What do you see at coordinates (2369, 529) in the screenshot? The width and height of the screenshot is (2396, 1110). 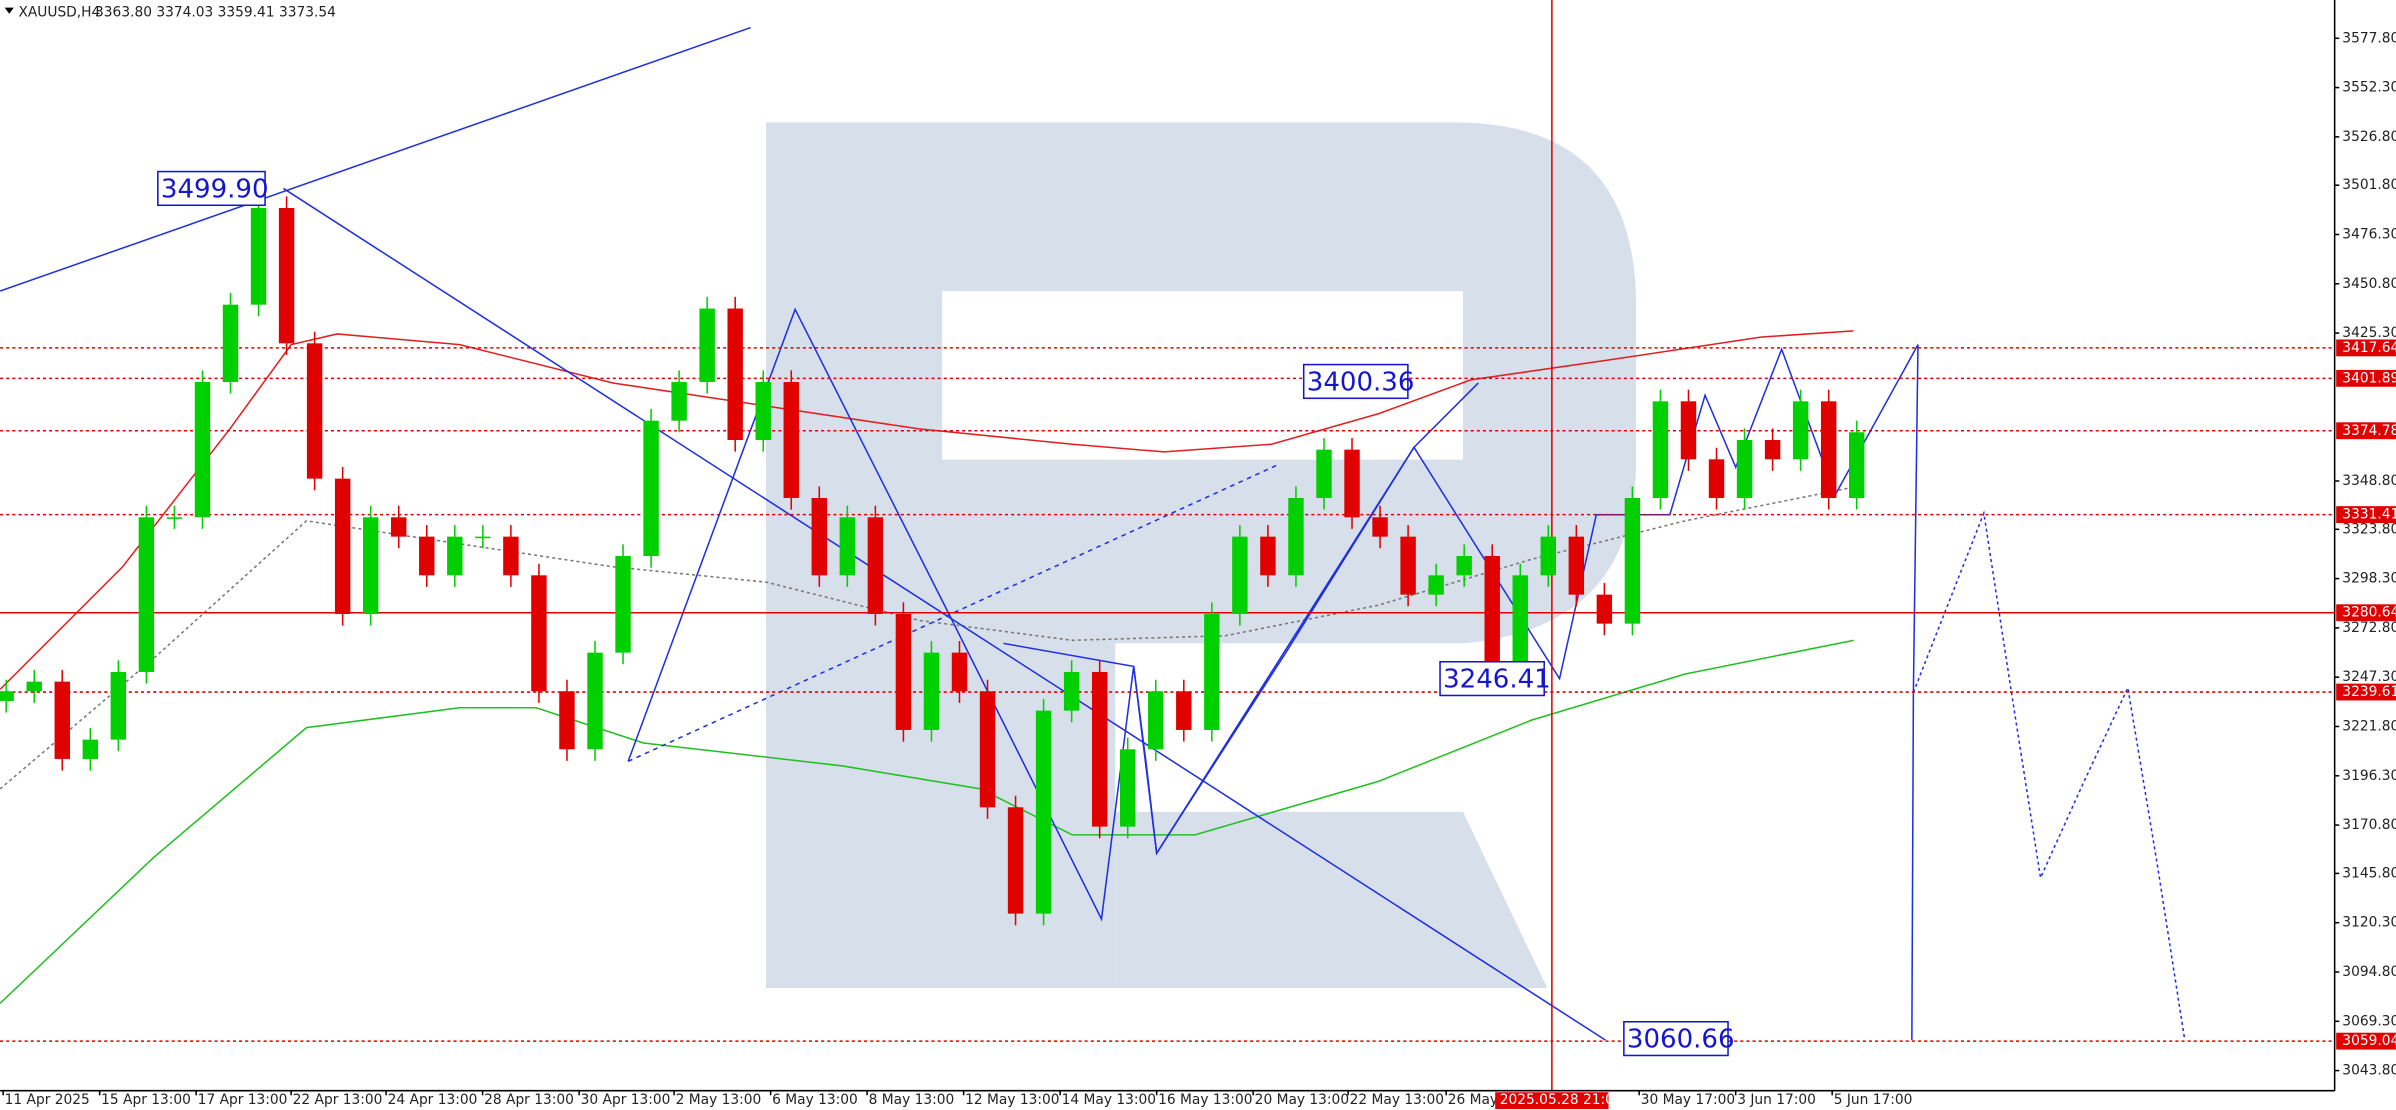 I see `y-tick-label: 3323.80` at bounding box center [2369, 529].